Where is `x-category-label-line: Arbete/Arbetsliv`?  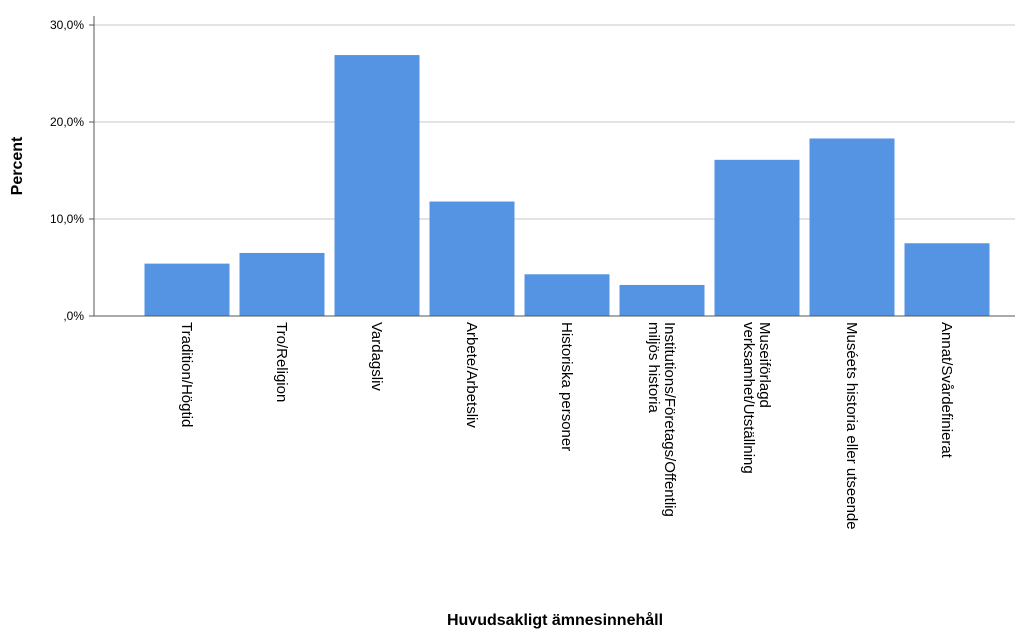 x-category-label-line: Arbete/Arbetsliv is located at coordinates (471, 375).